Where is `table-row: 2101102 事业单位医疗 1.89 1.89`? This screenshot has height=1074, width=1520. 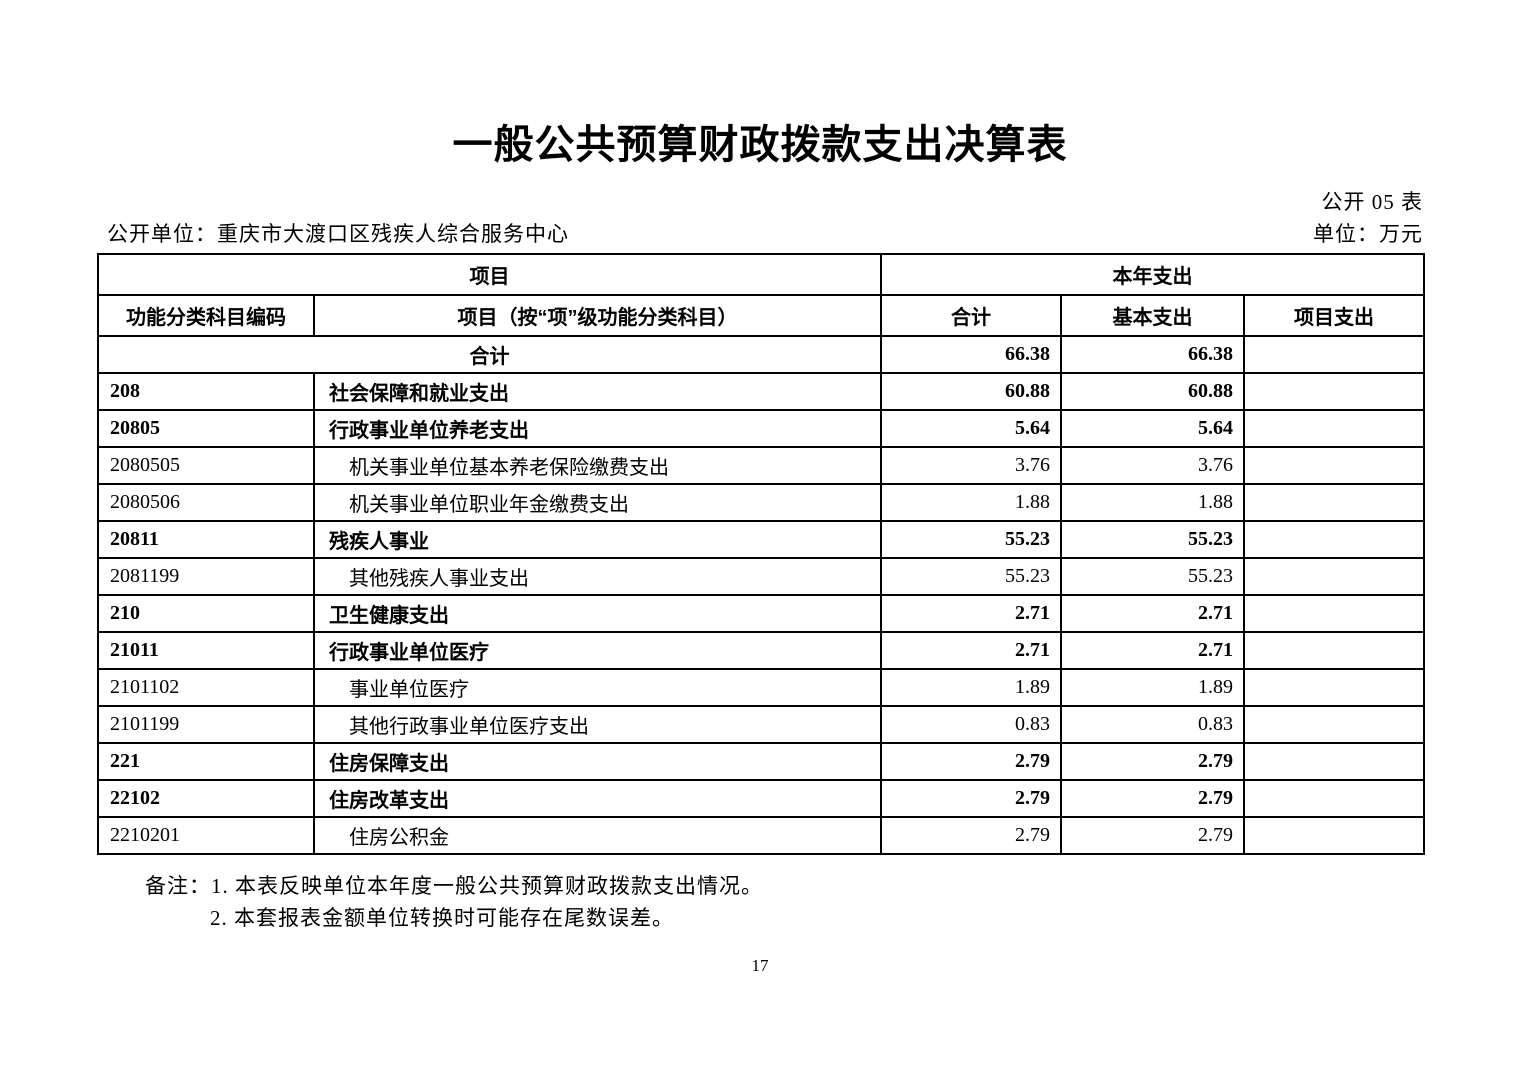
table-row: 2101102 事业单位医疗 1.89 1.89 is located at coordinates (761, 687).